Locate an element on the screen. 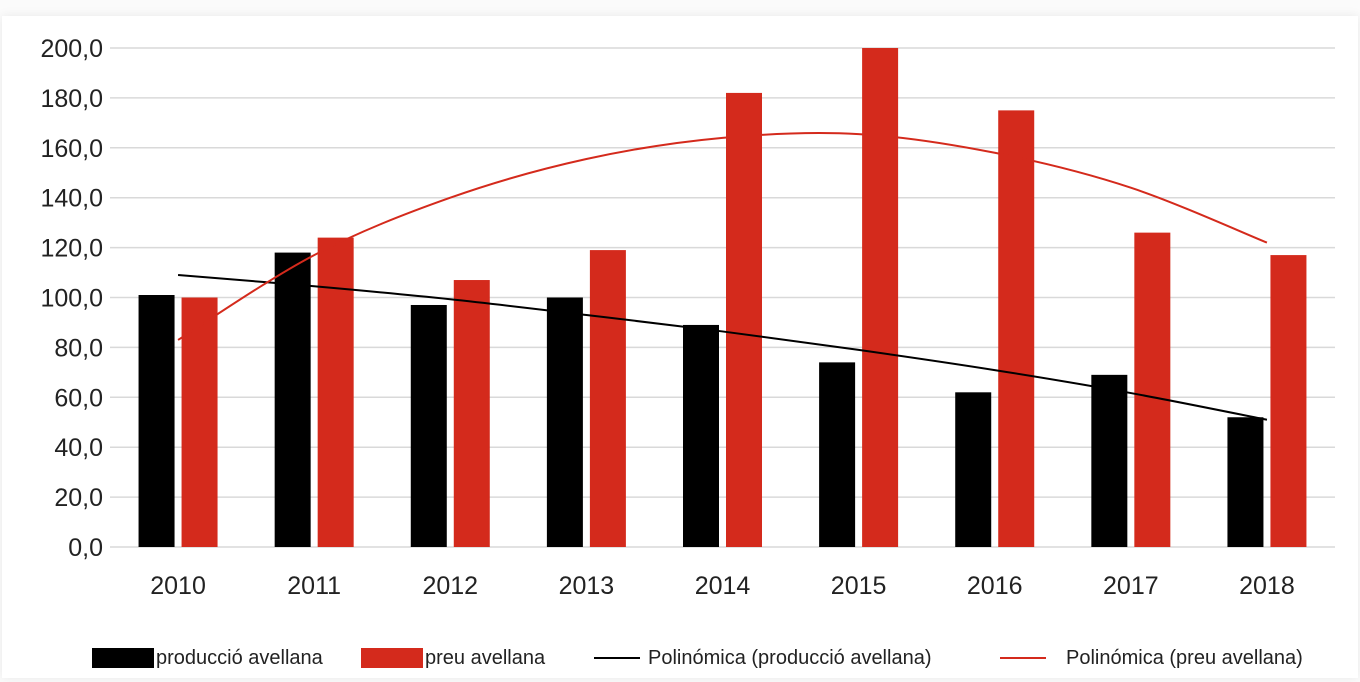  bar-preu-2018 is located at coordinates (1288, 401).